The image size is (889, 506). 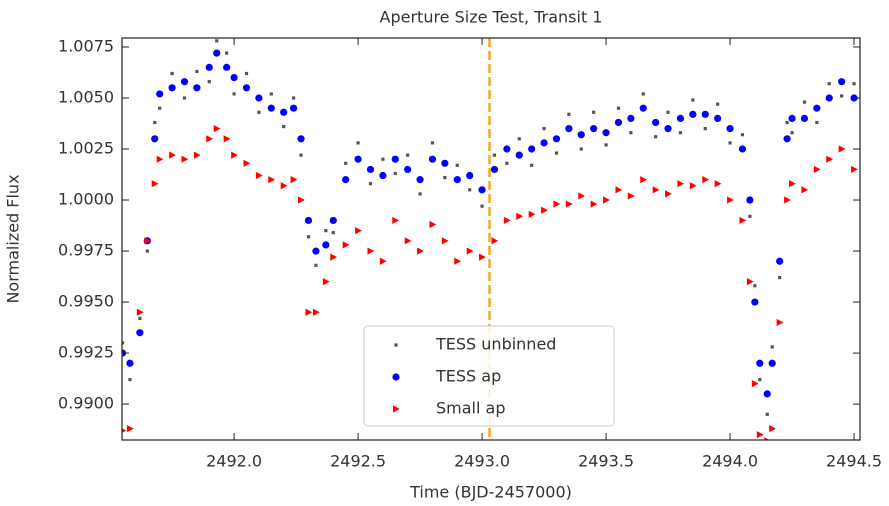 What do you see at coordinates (234, 461) in the screenshot?
I see `x-tick-label: 2492.0` at bounding box center [234, 461].